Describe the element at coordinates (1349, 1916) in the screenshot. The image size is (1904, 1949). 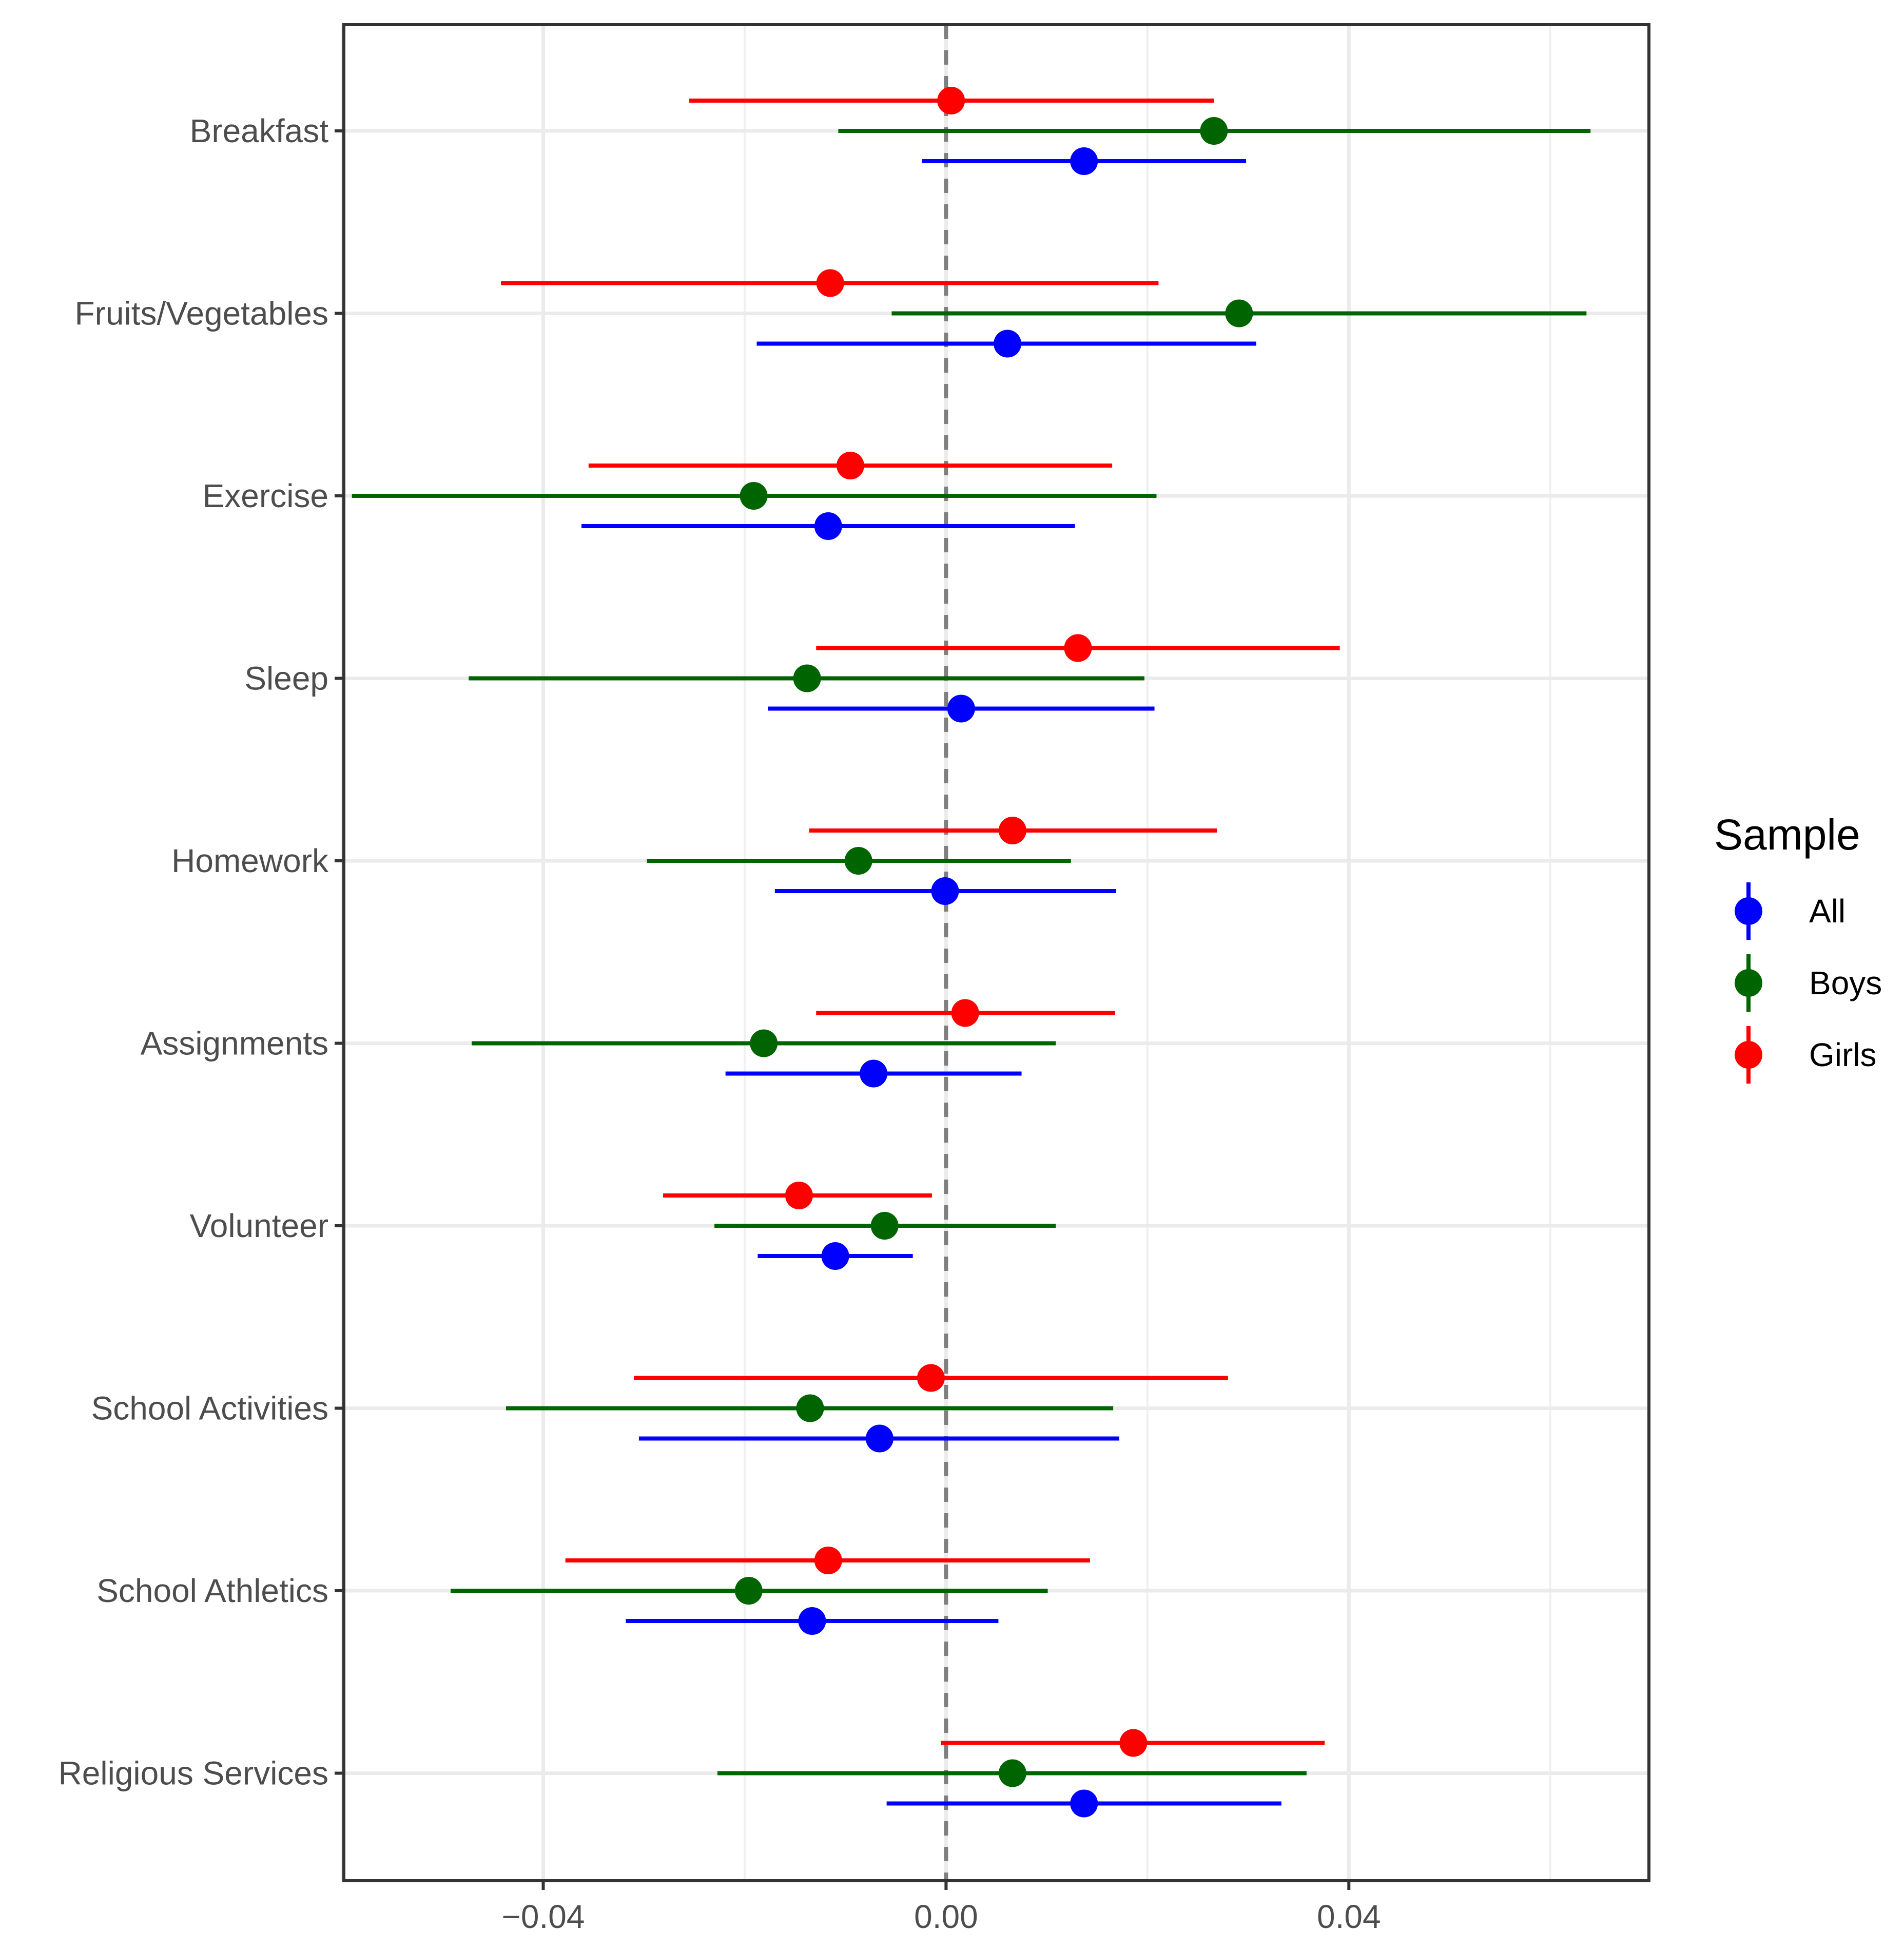
I see `x-tick-label: 0.04` at that location.